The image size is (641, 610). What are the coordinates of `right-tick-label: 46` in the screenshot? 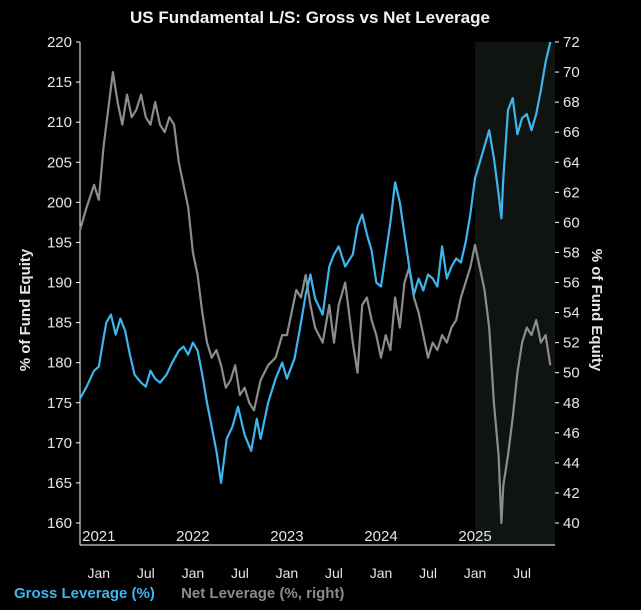 It's located at (571, 433).